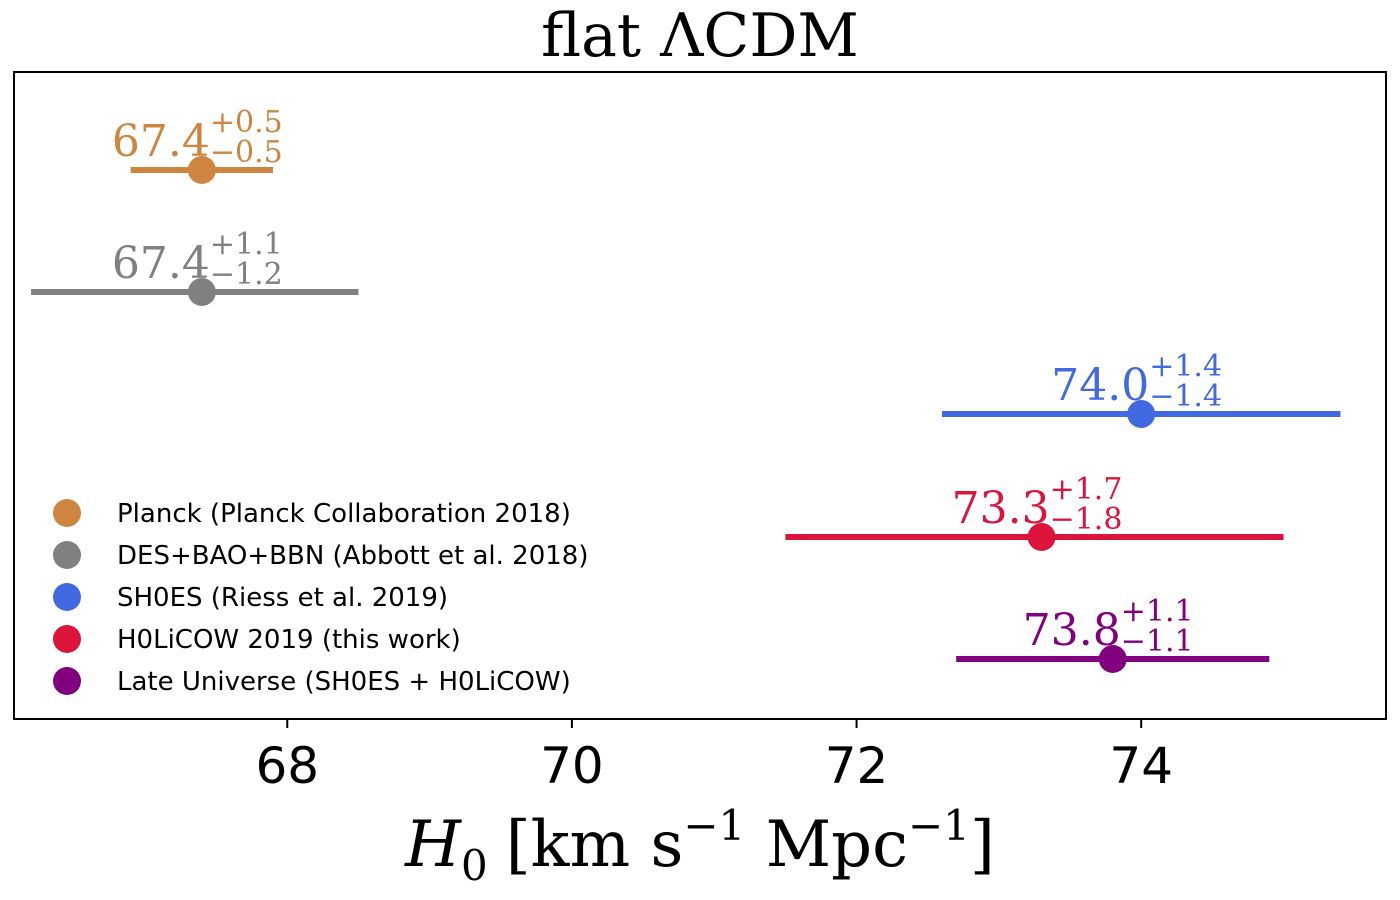 This screenshot has width=1400, height=900. I want to click on value-label: 73.3, so click(1001, 508).